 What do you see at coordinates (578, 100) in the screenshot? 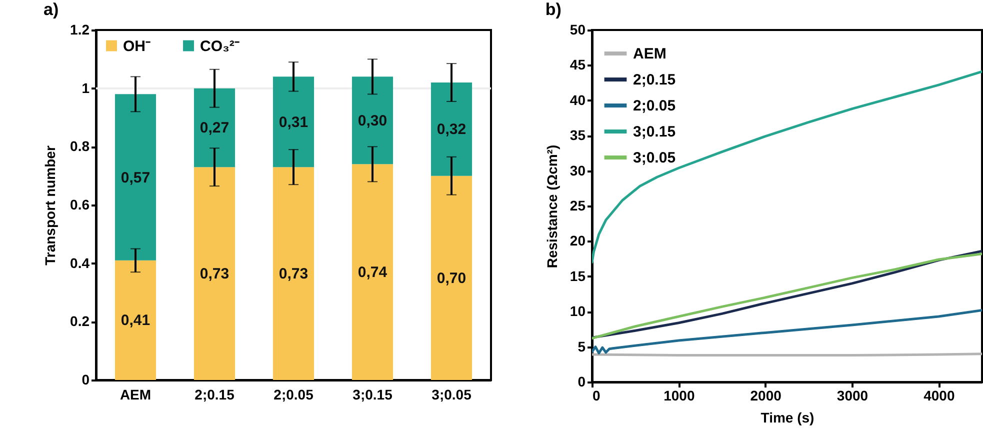
I see `y-tick-label: 40` at bounding box center [578, 100].